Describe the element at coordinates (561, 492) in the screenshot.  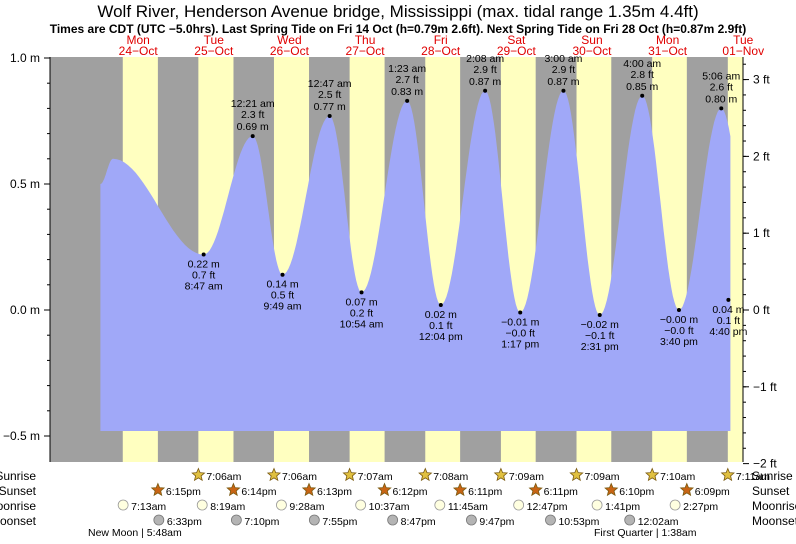
I see `sunset-time: 6:11pm` at that location.